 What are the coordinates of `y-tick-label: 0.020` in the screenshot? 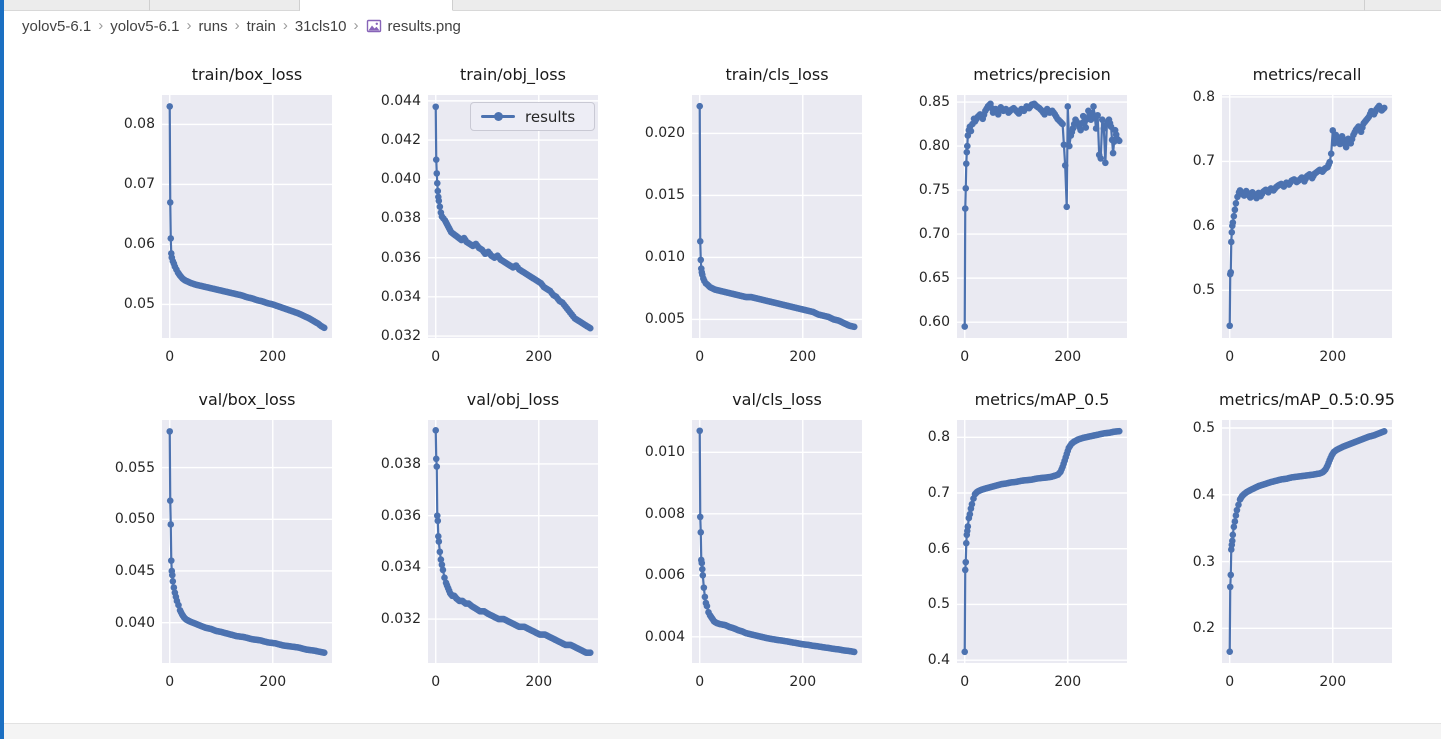 It's located at (664, 133).